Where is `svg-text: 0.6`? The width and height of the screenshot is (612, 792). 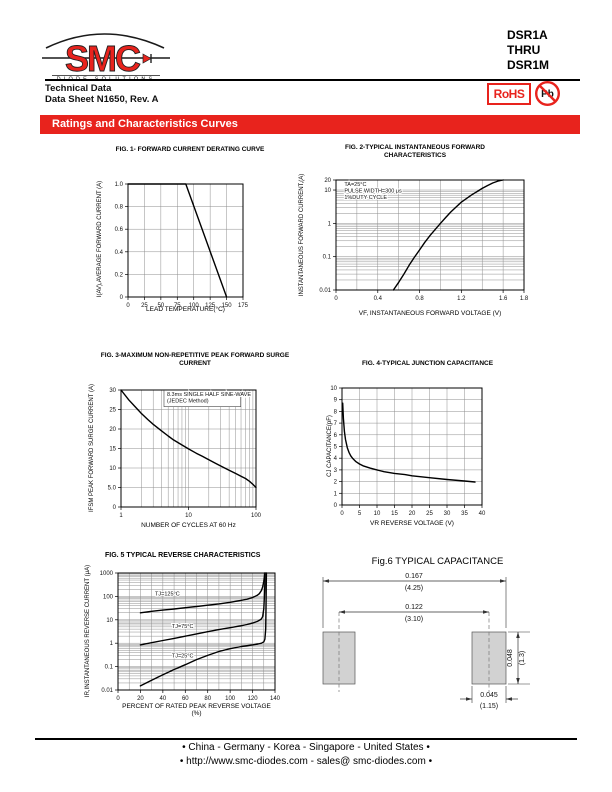 svg-text: 0.6 is located at coordinates (119, 230).